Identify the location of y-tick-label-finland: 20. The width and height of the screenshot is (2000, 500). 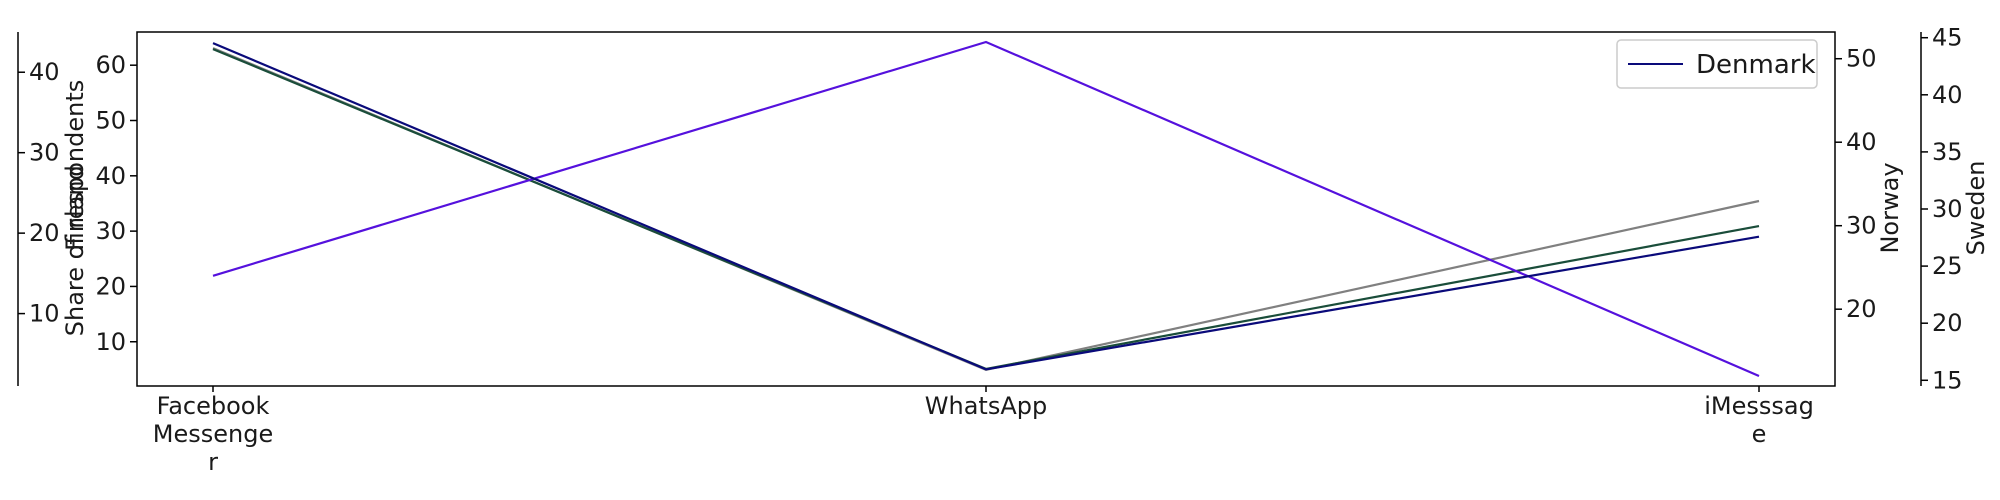
(44, 233).